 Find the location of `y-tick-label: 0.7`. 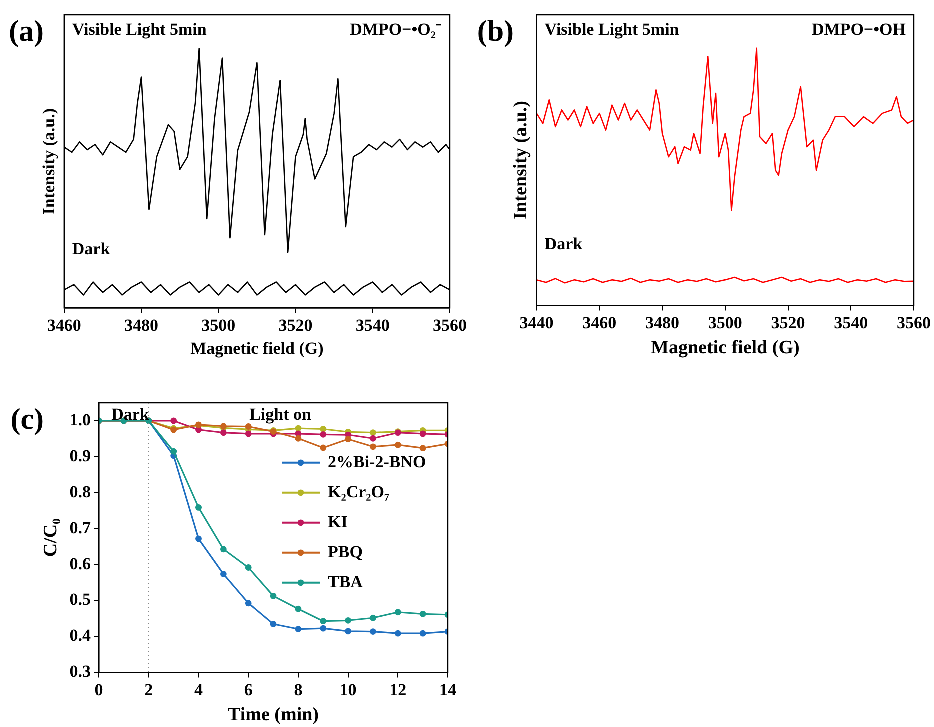

y-tick-label: 0.7 is located at coordinates (81, 528).